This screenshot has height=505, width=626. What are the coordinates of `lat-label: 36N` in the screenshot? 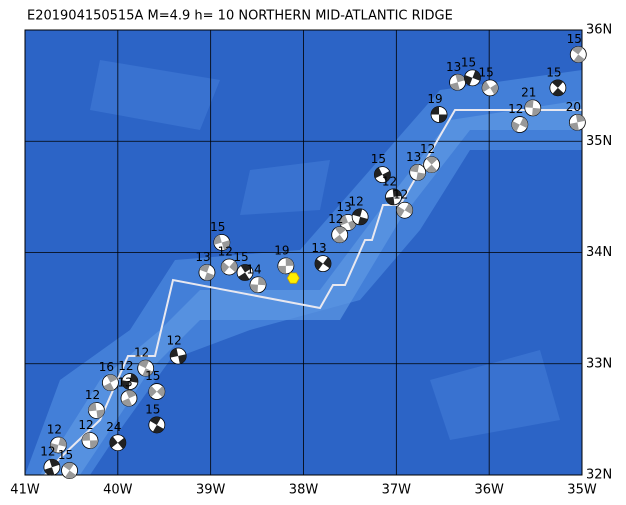 It's located at (599, 30).